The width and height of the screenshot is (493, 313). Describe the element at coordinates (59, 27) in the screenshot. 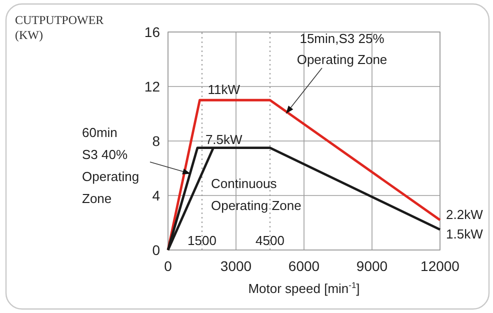

I see `y-axis-title: CUTPUTPOWER (KW)` at that location.